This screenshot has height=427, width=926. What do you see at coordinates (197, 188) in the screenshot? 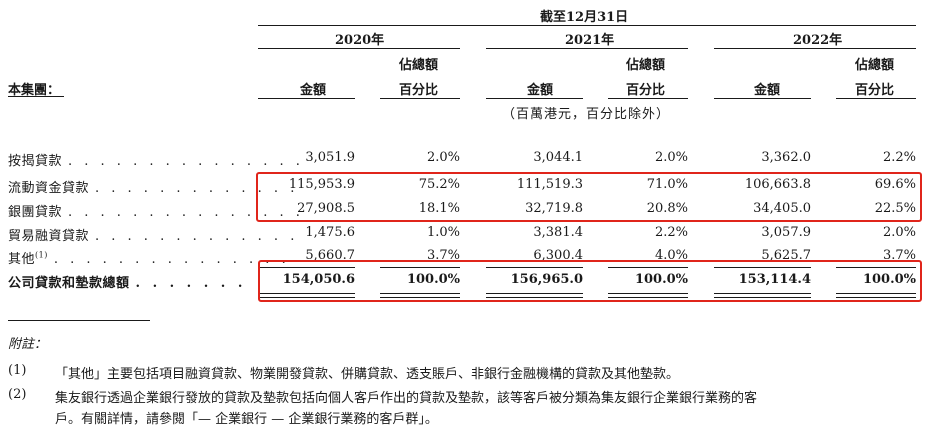
I see `row-working-capital-leader-dots: . . . . . . . . . . . . .` at bounding box center [197, 188].